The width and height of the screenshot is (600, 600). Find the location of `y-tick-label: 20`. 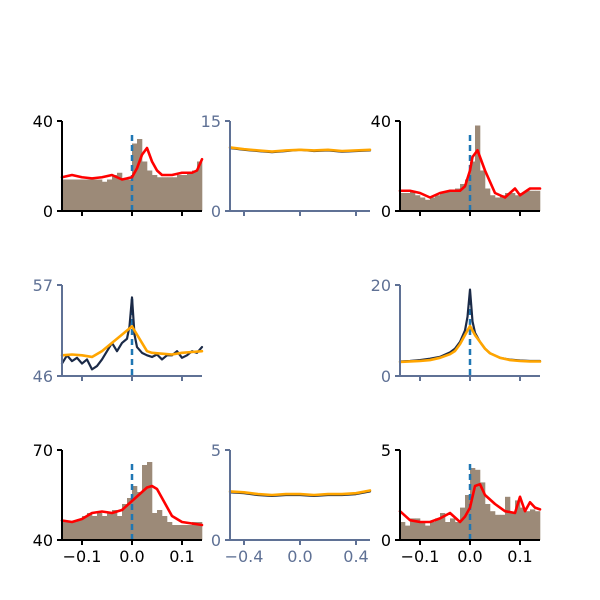

y-tick-label: 20 is located at coordinates (381, 285).